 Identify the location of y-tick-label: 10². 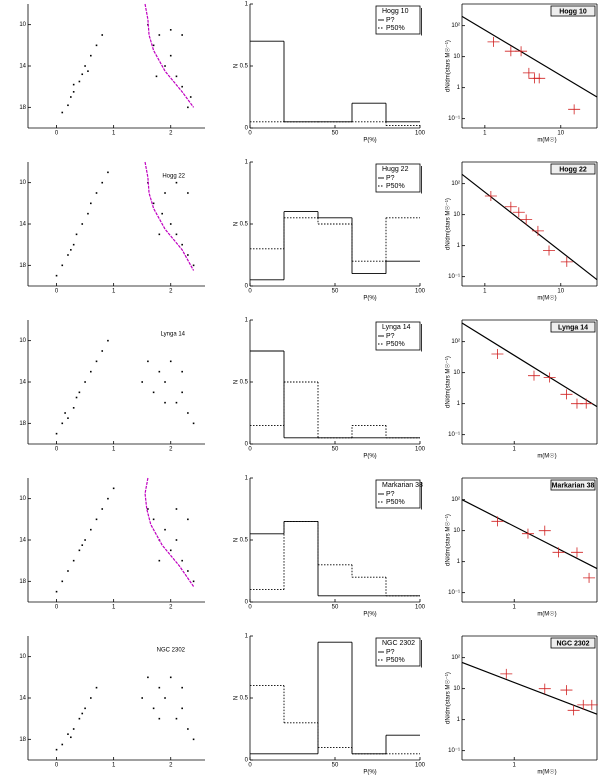
(455, 342).